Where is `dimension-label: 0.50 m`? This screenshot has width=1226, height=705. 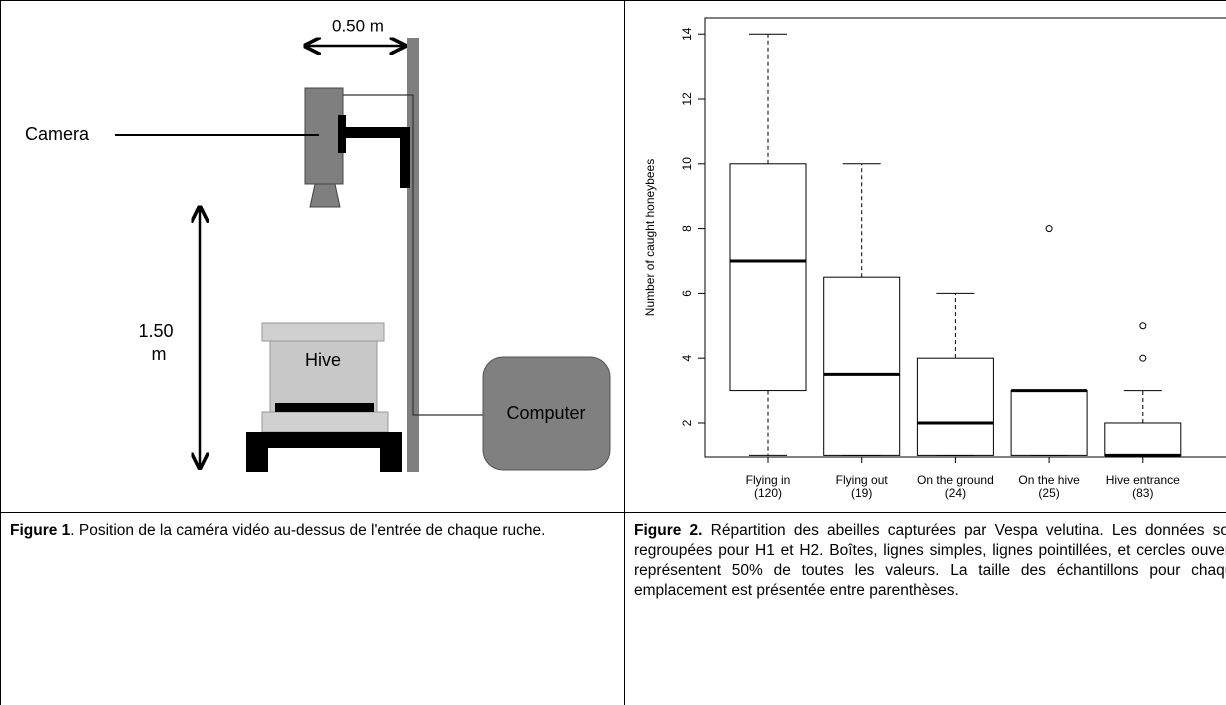 dimension-label: 0.50 m is located at coordinates (358, 25).